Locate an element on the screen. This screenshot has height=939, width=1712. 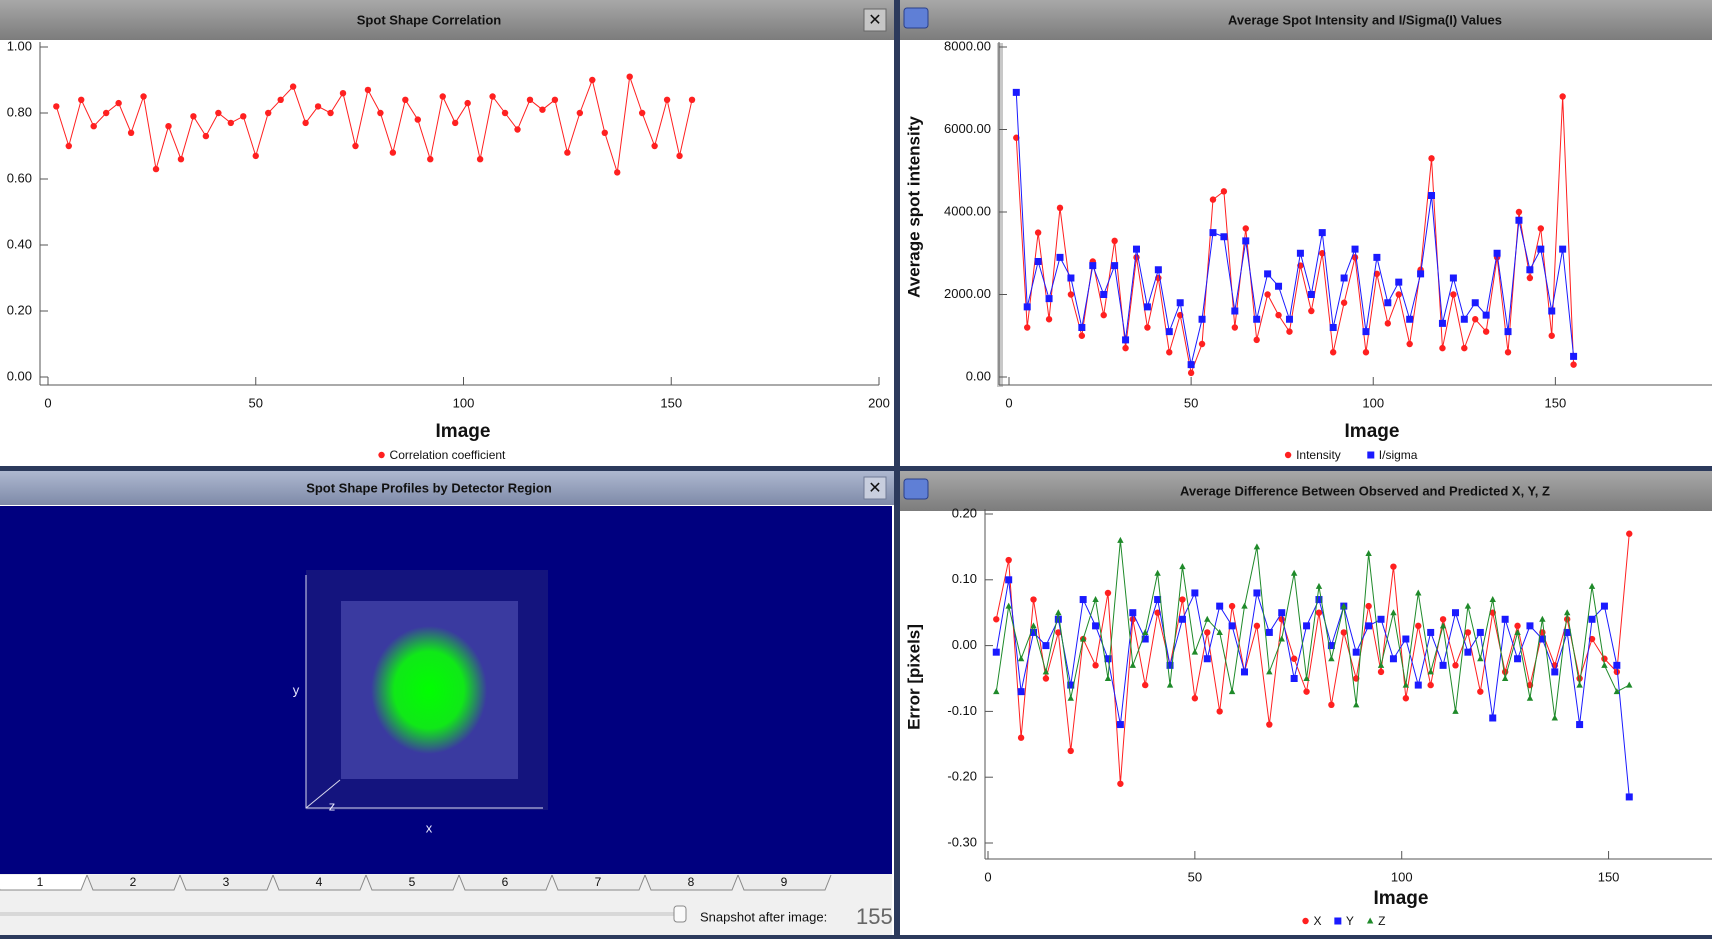
y-tick-label: 8000.00 is located at coordinates (967, 45).